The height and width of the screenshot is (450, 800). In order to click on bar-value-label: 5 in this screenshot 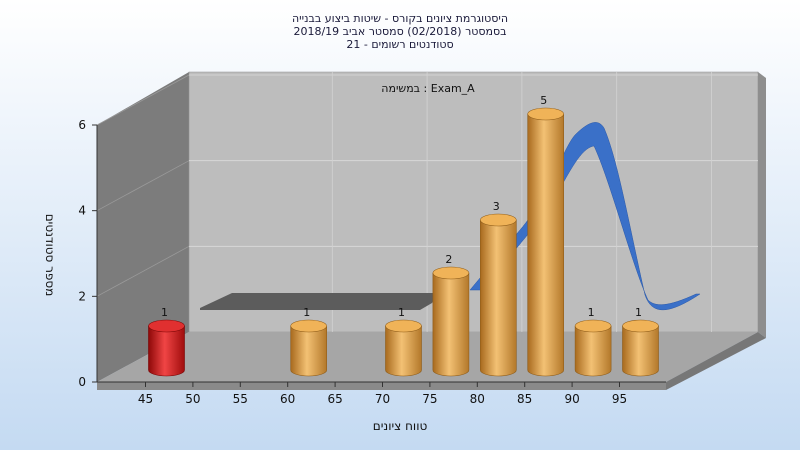, I will do `click(543, 100)`.